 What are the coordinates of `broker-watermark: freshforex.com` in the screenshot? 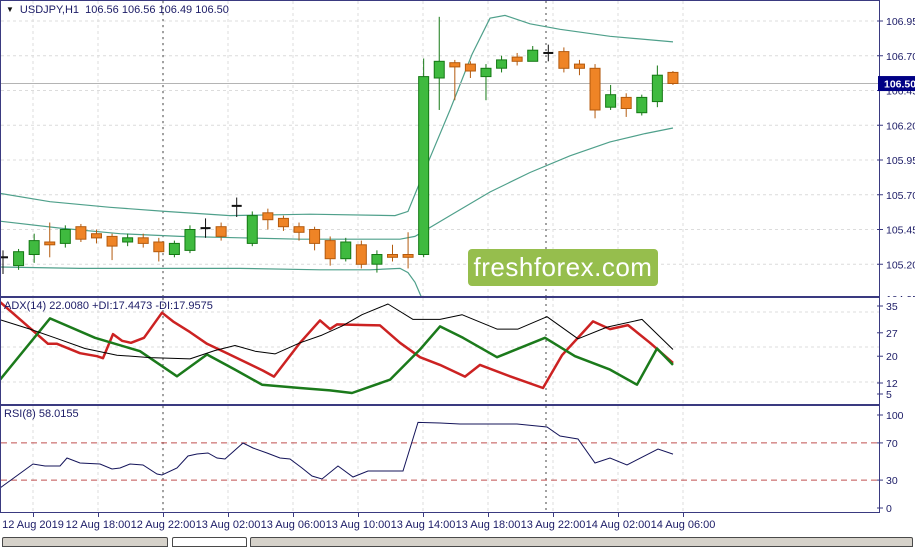 It's located at (563, 267).